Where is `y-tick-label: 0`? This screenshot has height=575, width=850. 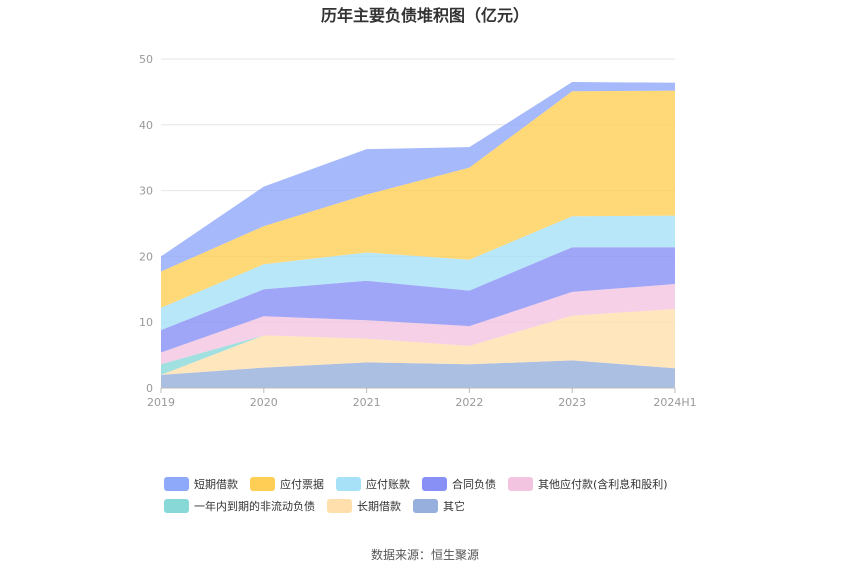 y-tick-label: 0 is located at coordinates (149, 388).